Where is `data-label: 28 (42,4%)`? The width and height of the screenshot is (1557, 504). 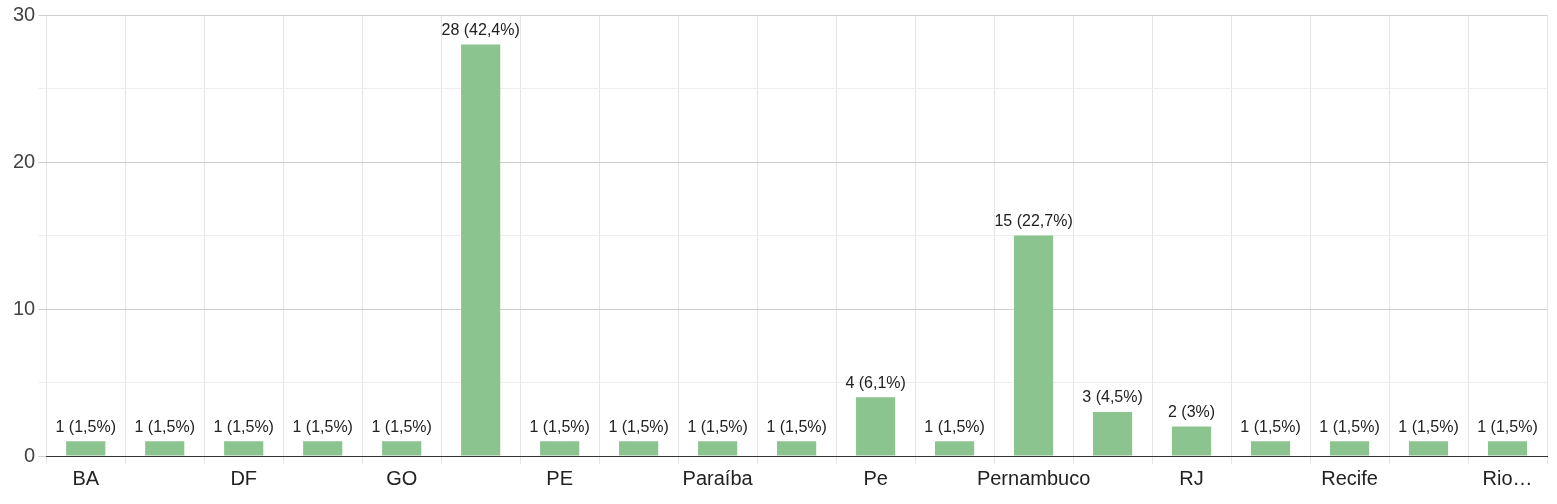 data-label: 28 (42,4%) is located at coordinates (480, 29).